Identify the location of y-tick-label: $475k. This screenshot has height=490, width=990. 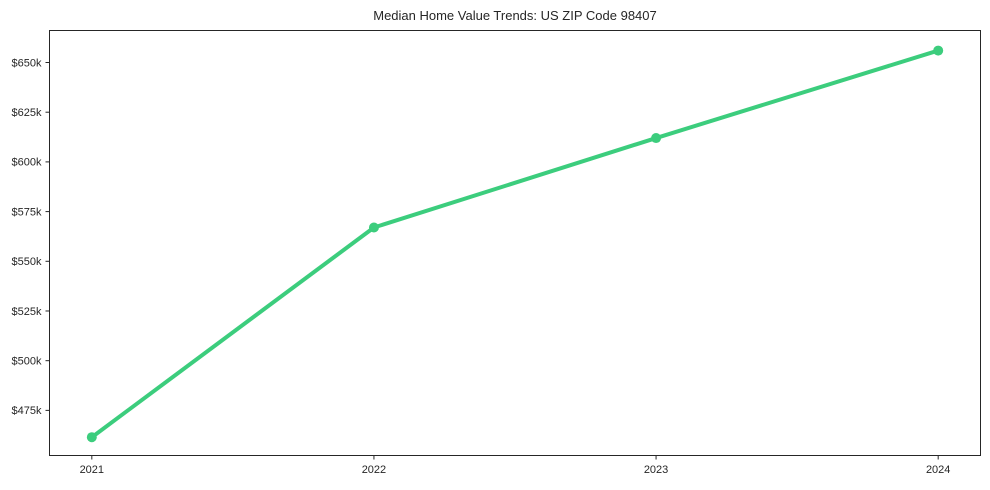
(27, 411).